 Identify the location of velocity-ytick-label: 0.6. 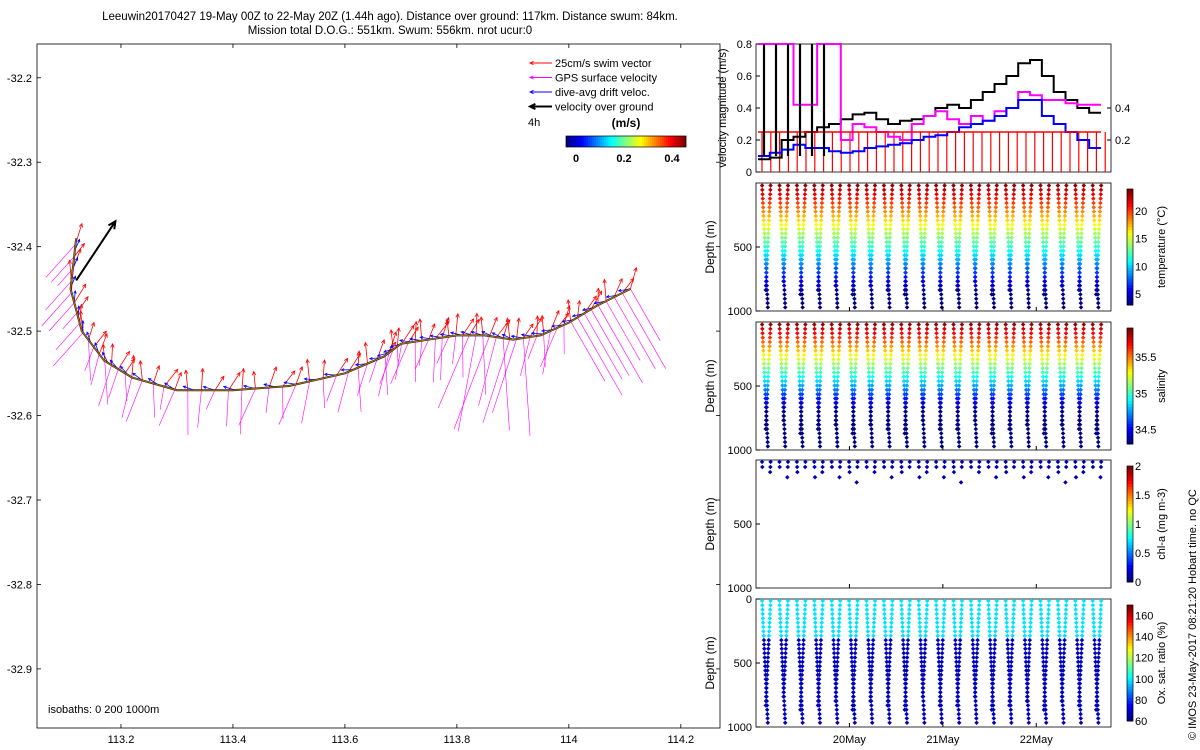
(744, 77).